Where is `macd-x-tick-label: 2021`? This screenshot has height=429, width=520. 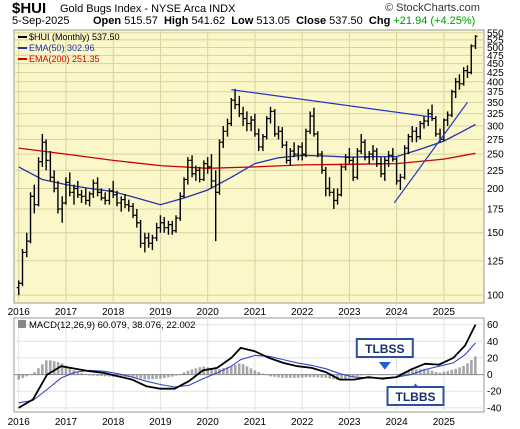 macd-x-tick-label: 2021 is located at coordinates (255, 422).